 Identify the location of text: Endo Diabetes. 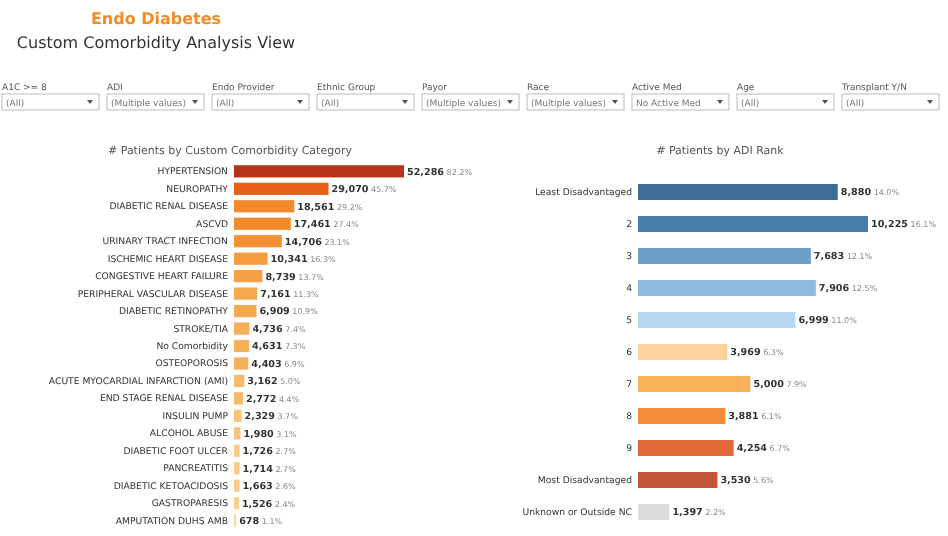
(156, 19).